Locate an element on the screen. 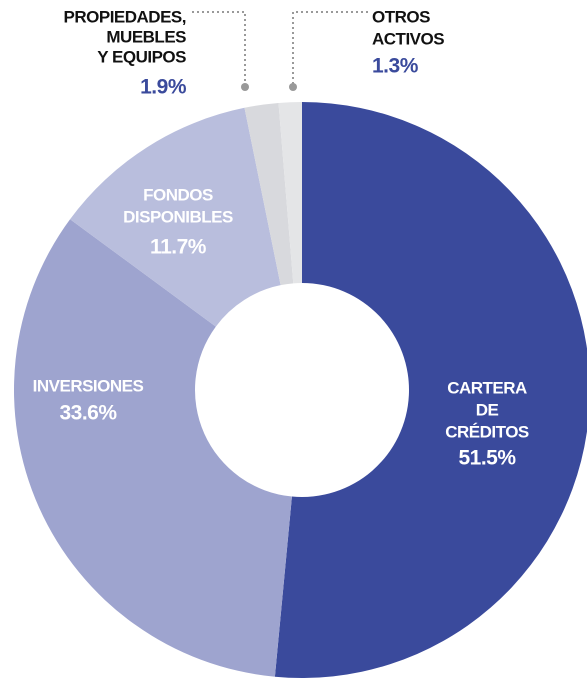  slice-label: FONDOS is located at coordinates (178, 194).